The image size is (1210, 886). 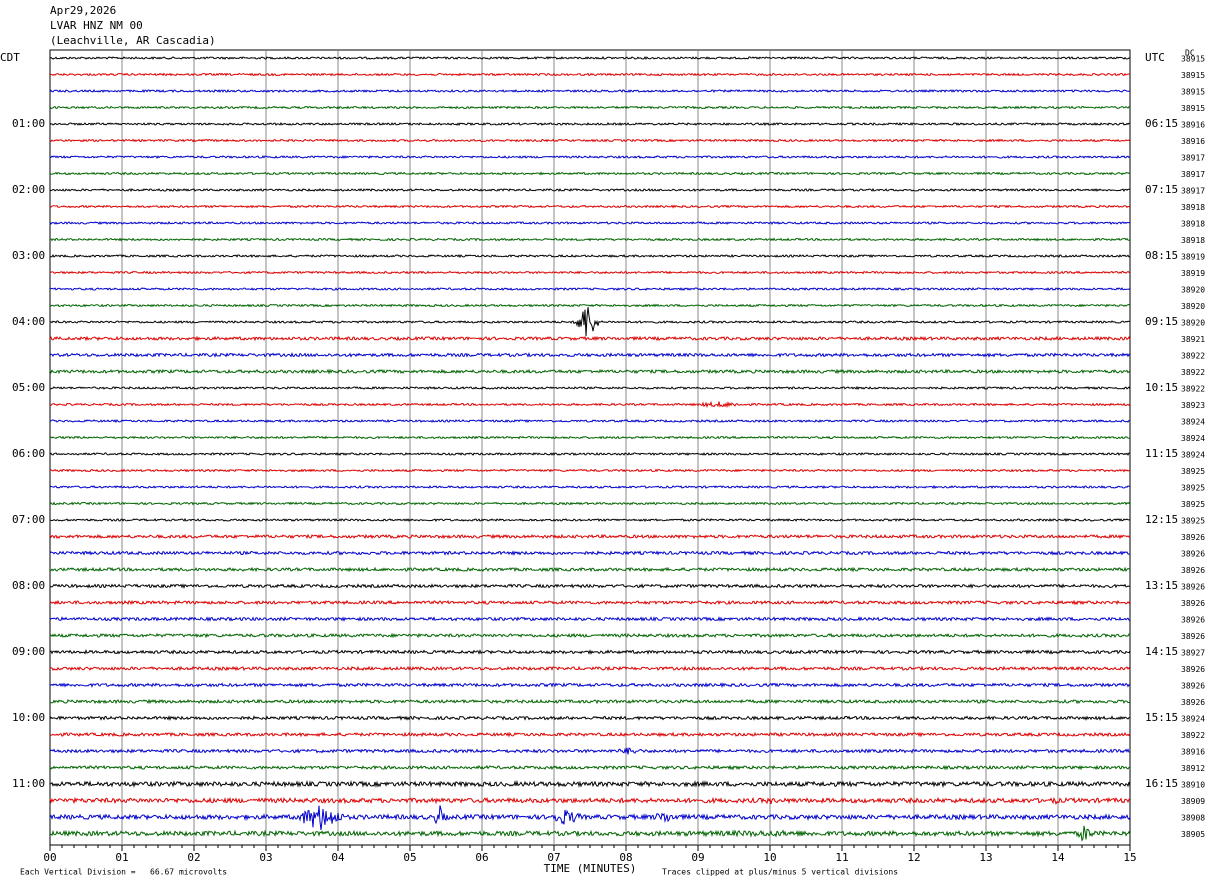 What do you see at coordinates (1193, 818) in the screenshot?
I see `dc-count: 38908` at bounding box center [1193, 818].